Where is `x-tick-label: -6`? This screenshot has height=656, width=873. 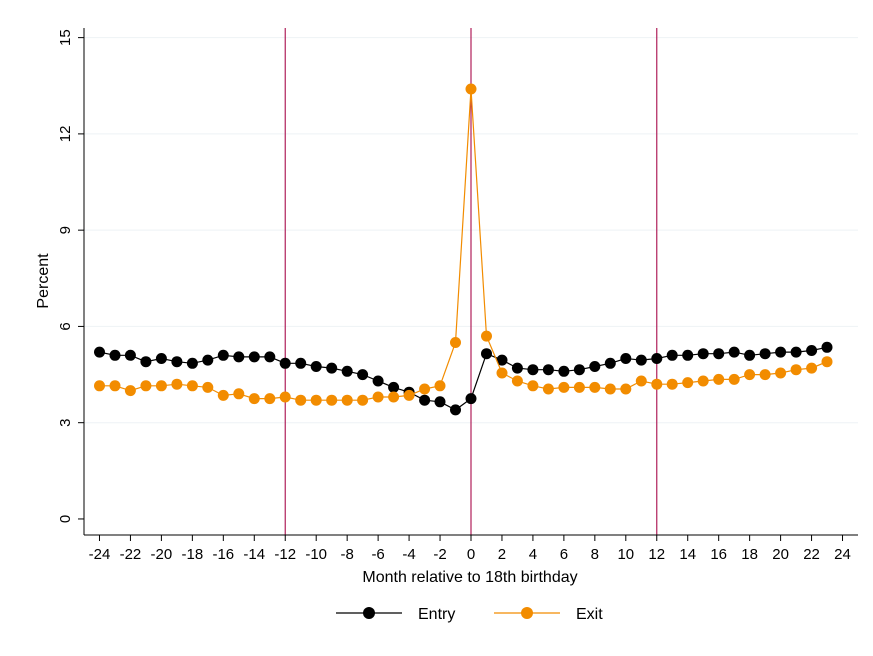
x-tick-label: -6 is located at coordinates (377, 554).